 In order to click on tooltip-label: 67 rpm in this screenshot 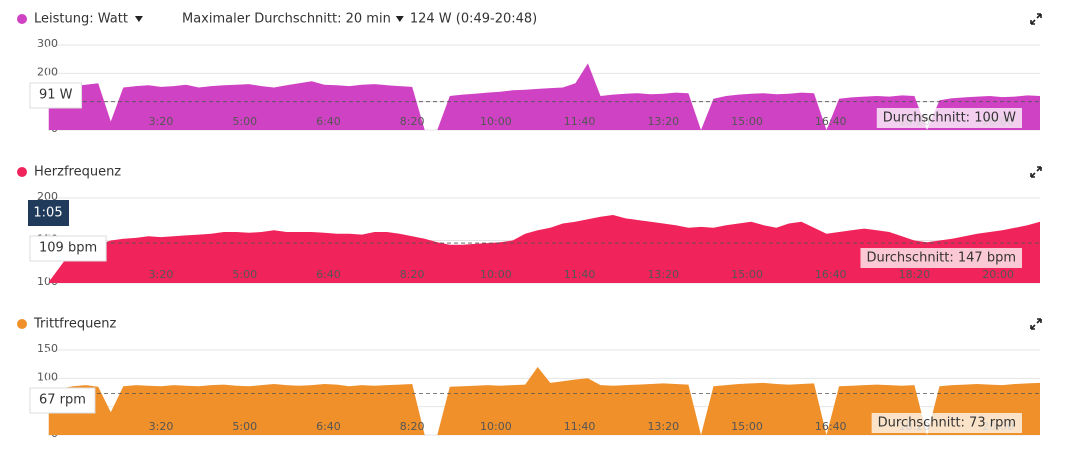, I will do `click(62, 400)`.